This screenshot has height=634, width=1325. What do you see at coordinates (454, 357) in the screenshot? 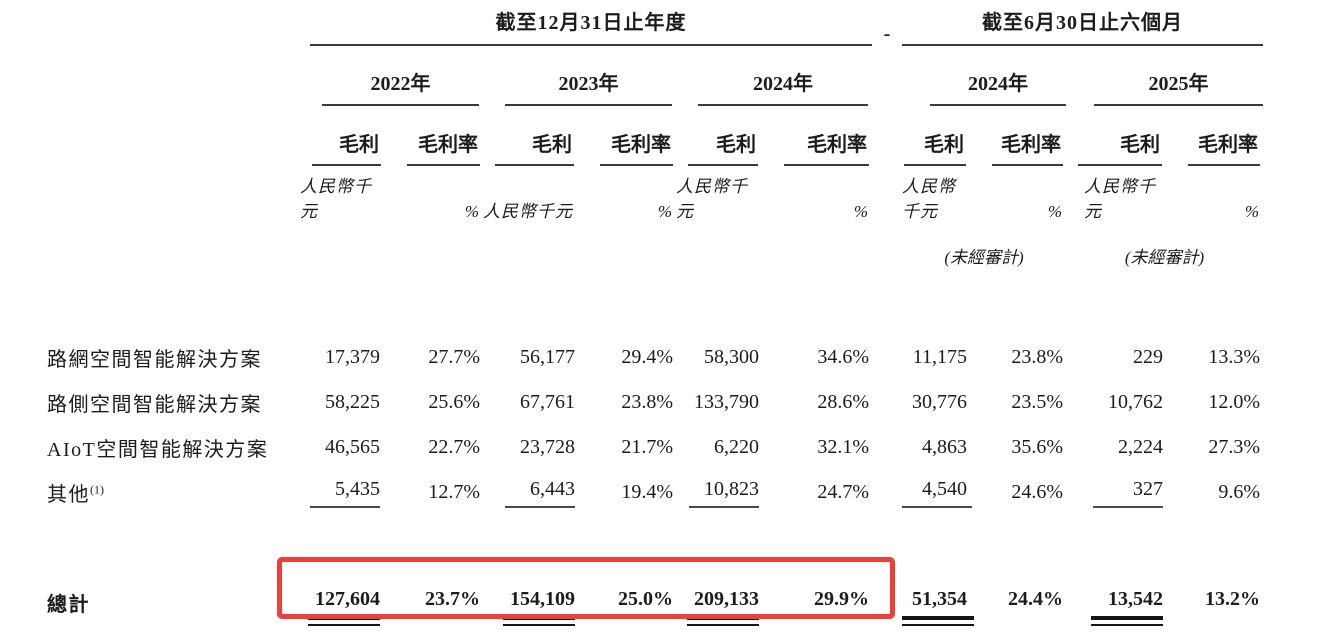
I see `value-cell: 27.7%` at bounding box center [454, 357].